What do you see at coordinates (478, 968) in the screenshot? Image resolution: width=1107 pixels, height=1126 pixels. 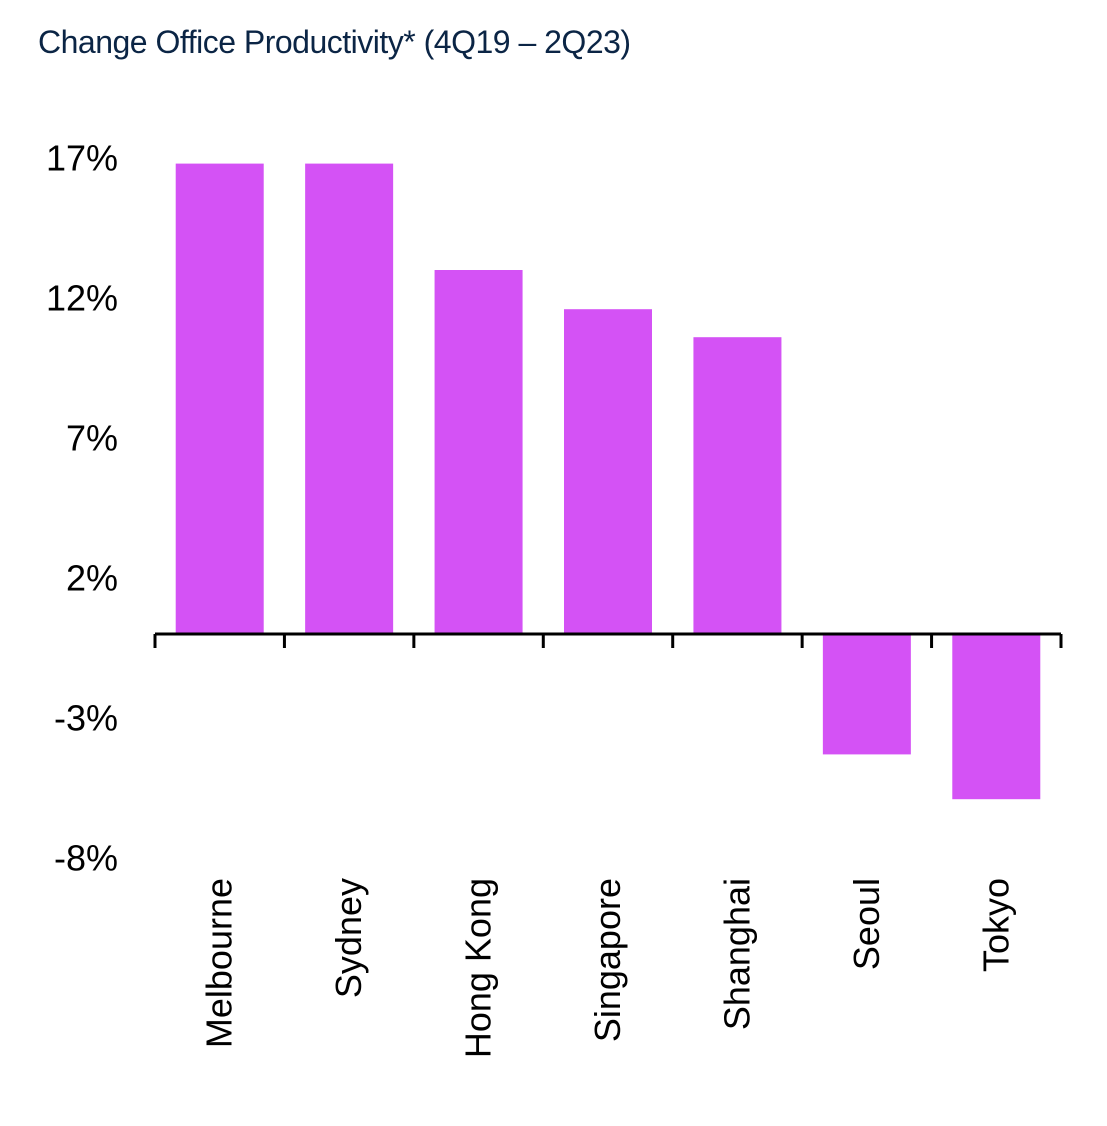 I see `x-tick-label: Hong Kong` at bounding box center [478, 968].